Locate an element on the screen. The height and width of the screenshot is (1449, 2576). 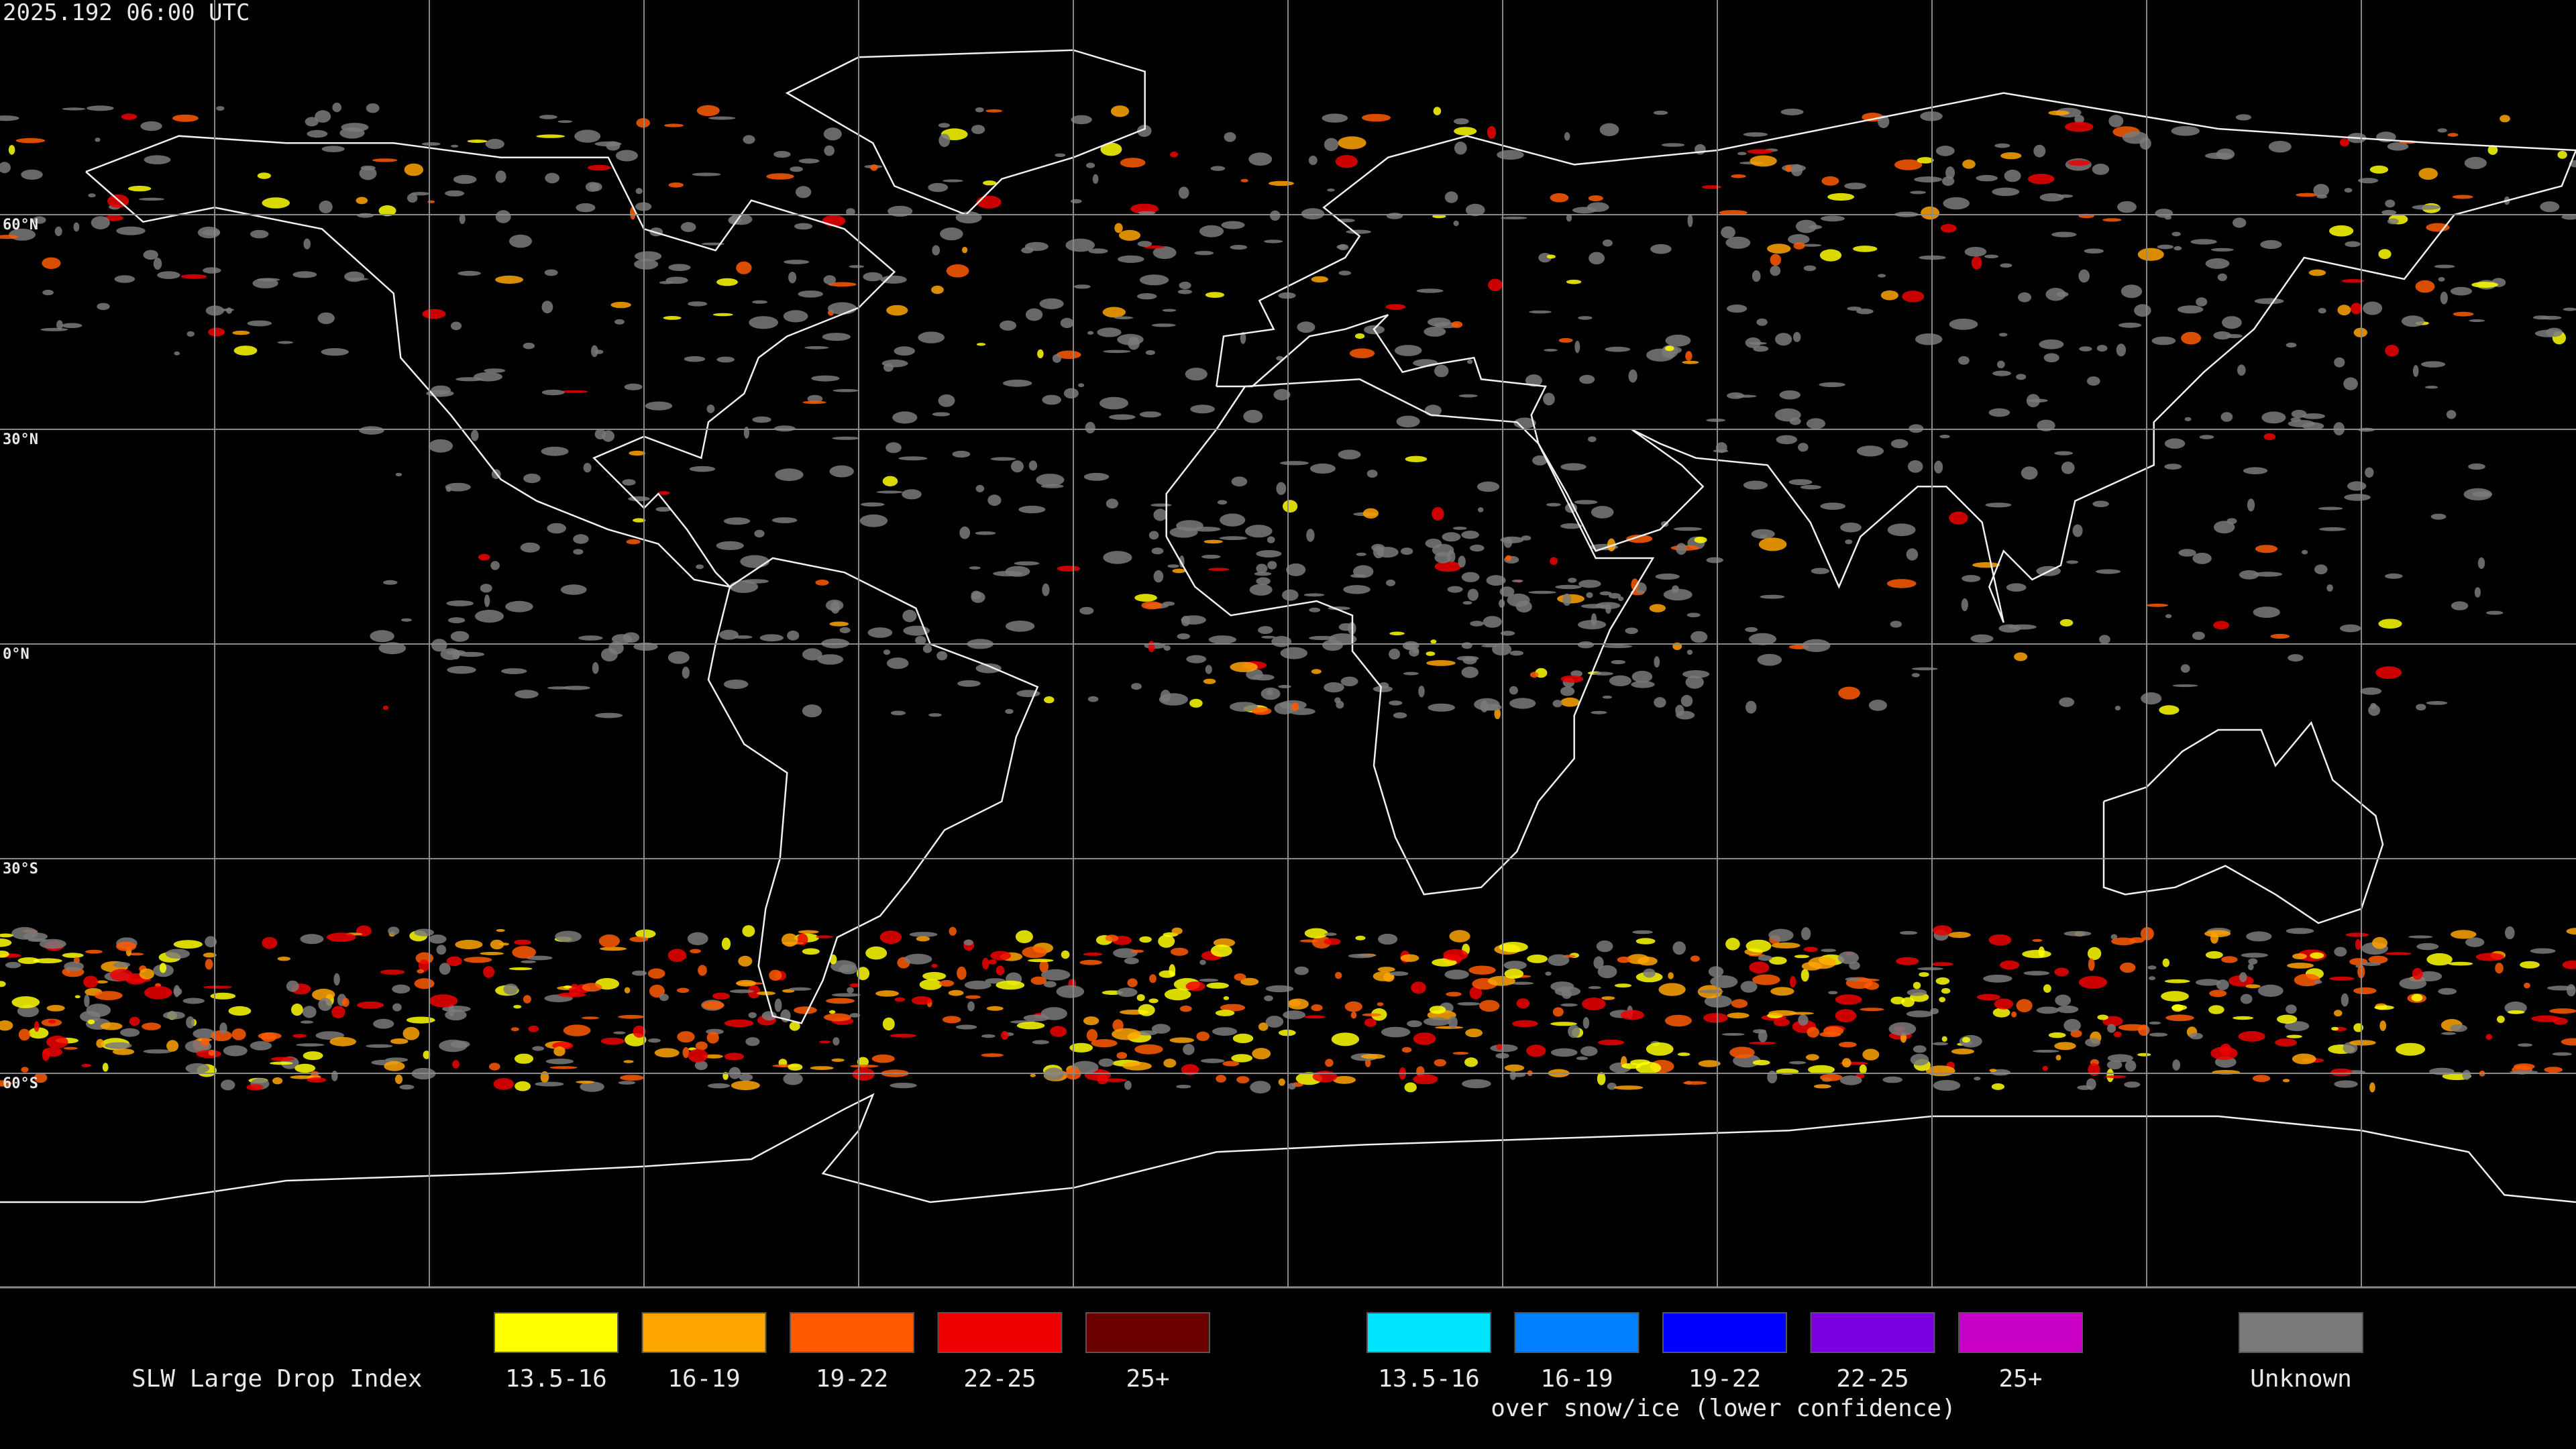
legend-label: 25+ is located at coordinates (1147, 1379).